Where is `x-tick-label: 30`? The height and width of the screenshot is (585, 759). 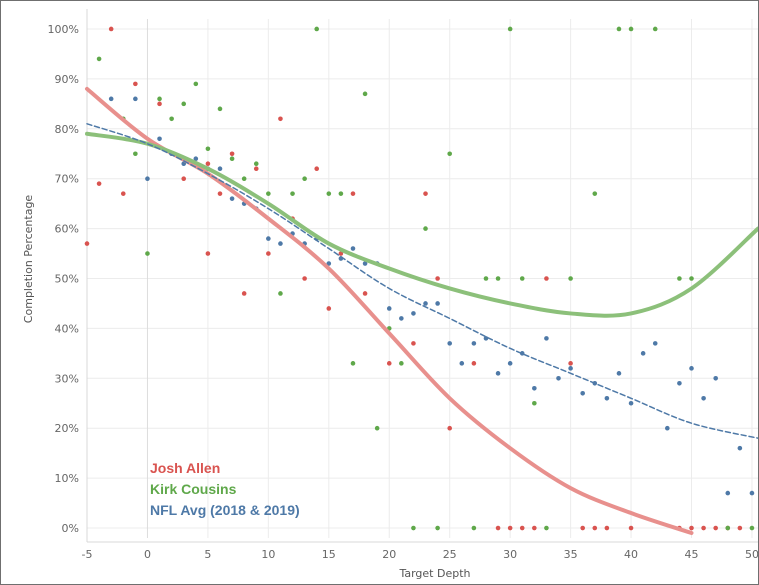 x-tick-label: 30 is located at coordinates (510, 554).